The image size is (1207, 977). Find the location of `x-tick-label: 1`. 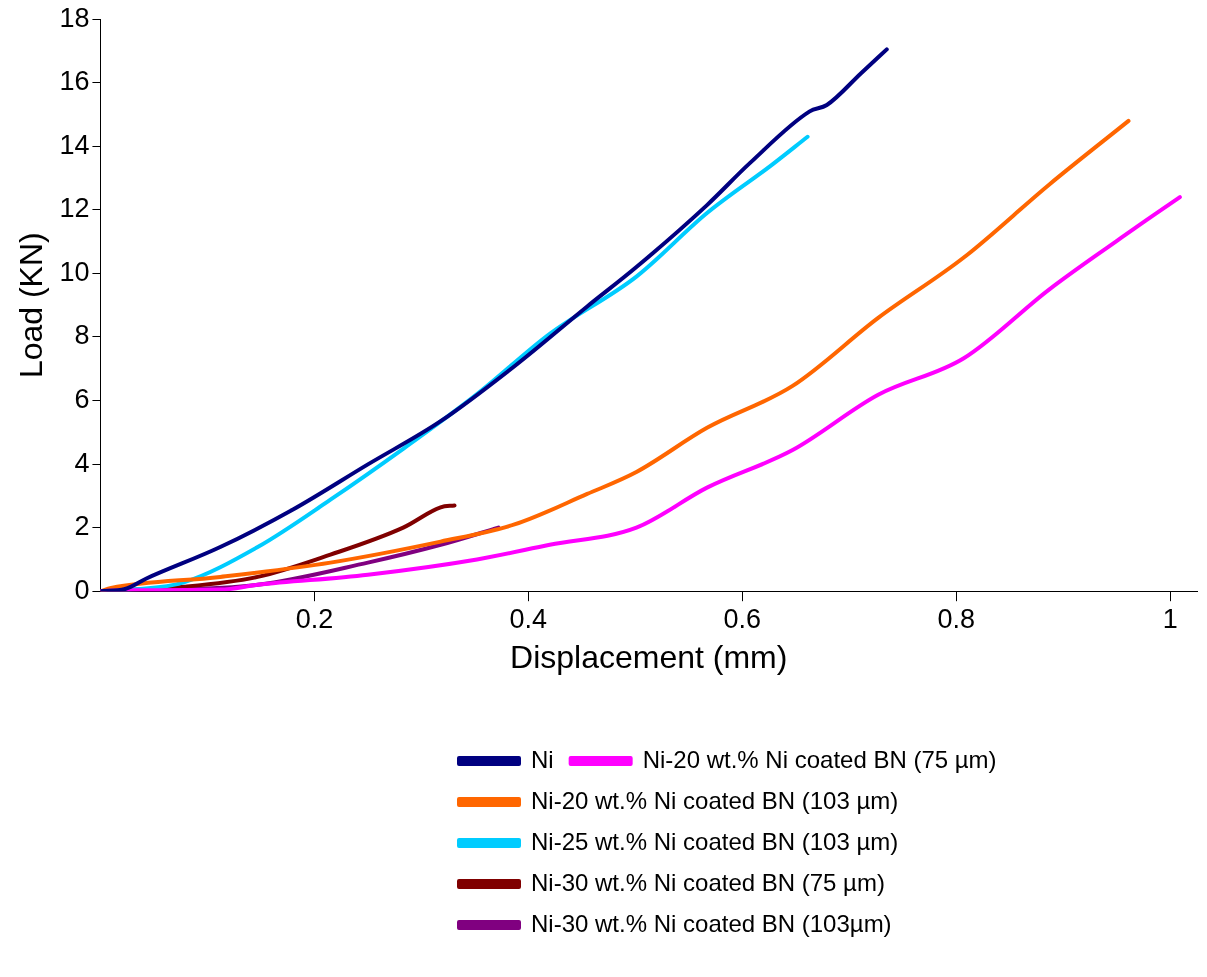

x-tick-label: 1 is located at coordinates (1170, 618).